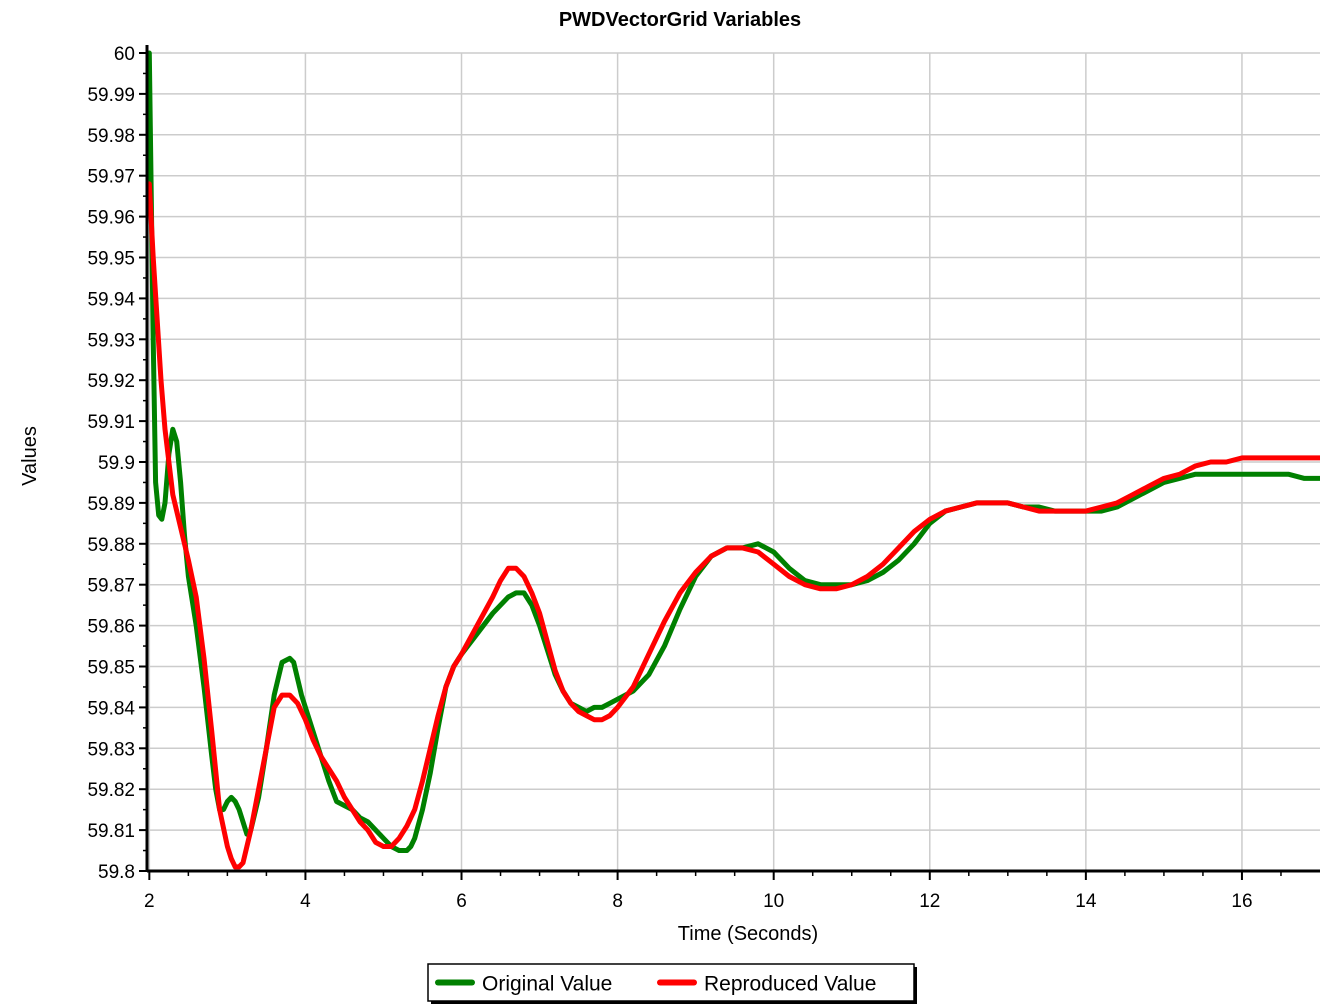 The width and height of the screenshot is (1320, 1008). Describe the element at coordinates (111, 708) in the screenshot. I see `y-tick-label: 59.84` at that location.